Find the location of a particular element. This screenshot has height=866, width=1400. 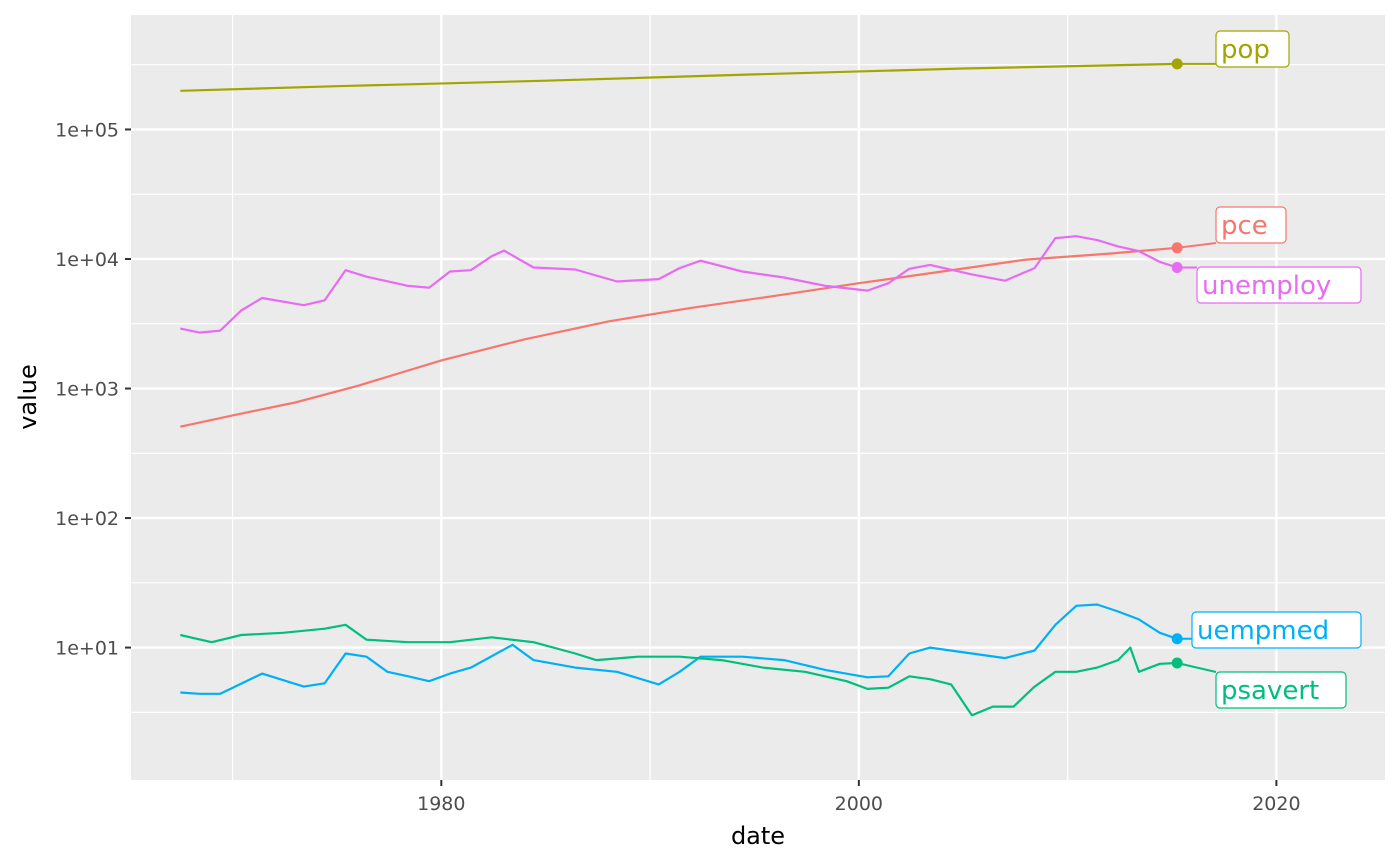

y-tick-label: 1e+04 is located at coordinates (87, 260).